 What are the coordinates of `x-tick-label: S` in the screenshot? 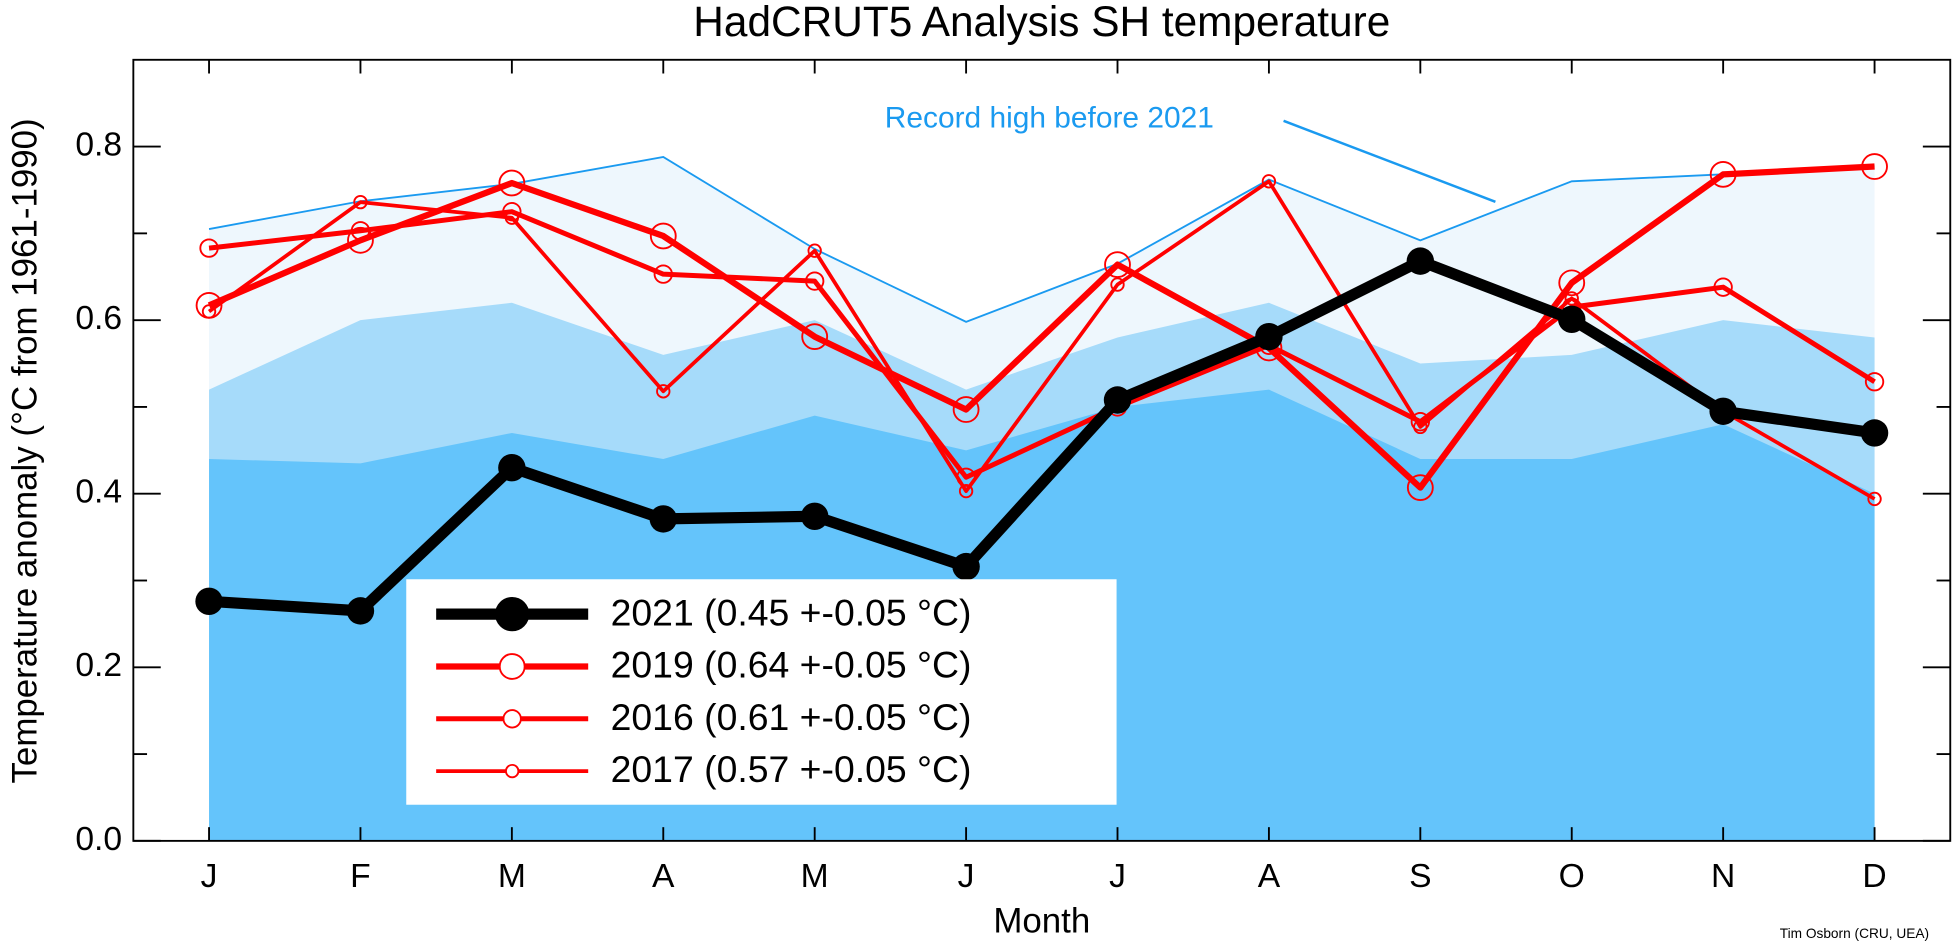 It's located at (1420, 876).